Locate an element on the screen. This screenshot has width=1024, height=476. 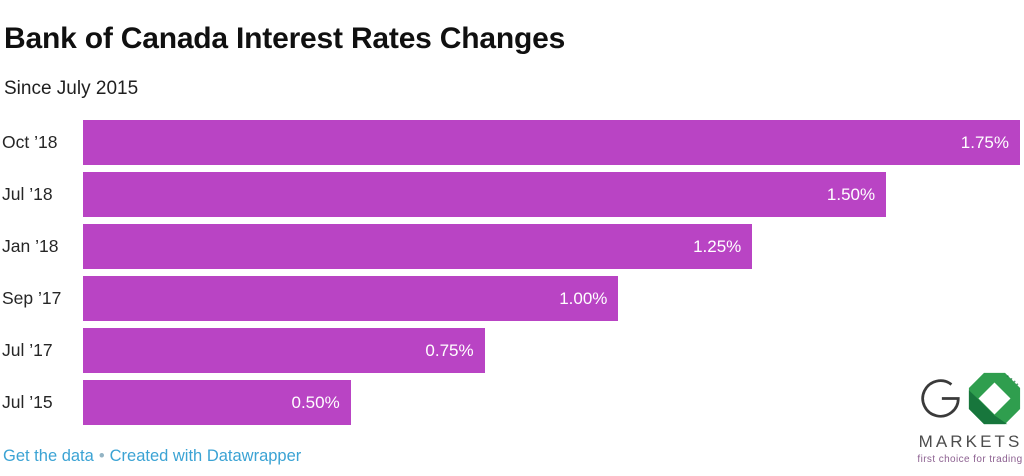
bar-track: 0.75% is located at coordinates (551, 350).